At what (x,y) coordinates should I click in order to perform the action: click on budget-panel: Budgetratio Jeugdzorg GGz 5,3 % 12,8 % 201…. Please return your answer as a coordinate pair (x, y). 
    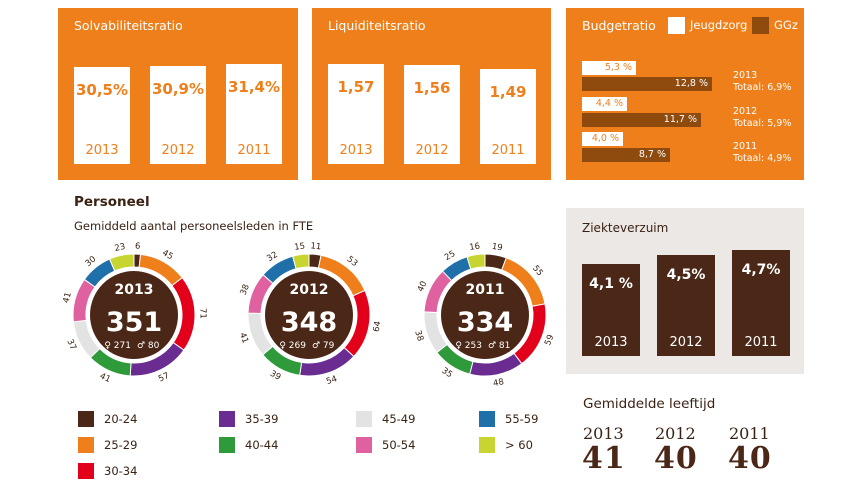
    Looking at the image, I should click on (685, 94).